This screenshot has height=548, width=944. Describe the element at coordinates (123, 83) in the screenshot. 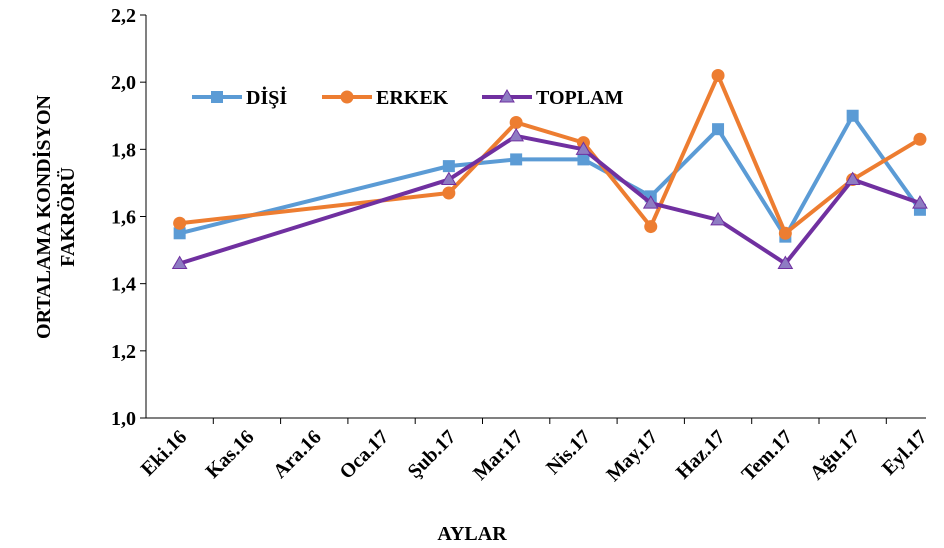

I see `y-tick-label: 2,0` at that location.